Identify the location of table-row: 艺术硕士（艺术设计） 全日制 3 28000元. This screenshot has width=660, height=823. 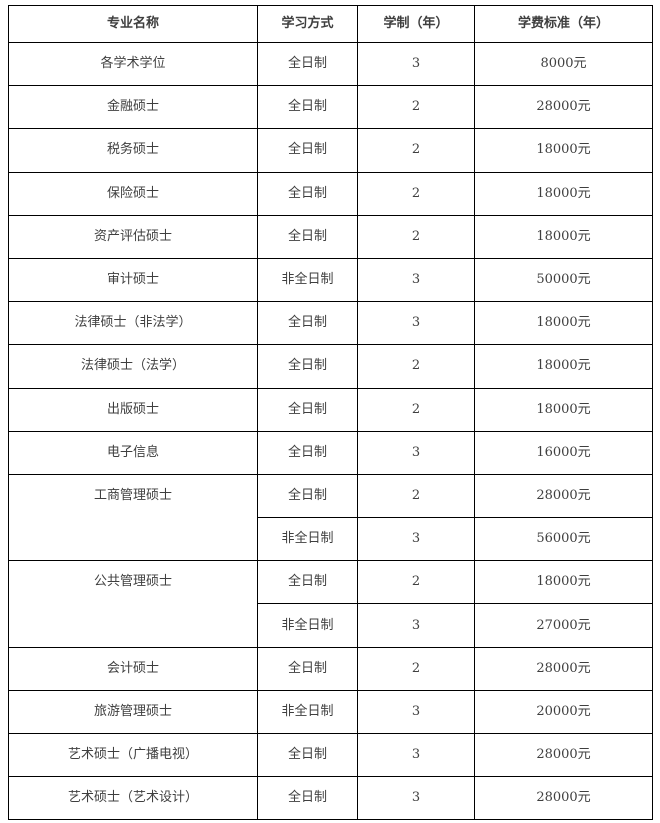
(330, 798).